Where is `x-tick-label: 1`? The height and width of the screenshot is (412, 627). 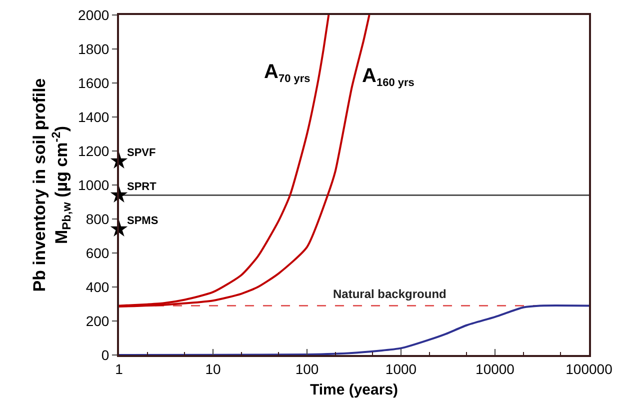
x-tick-label: 1 is located at coordinates (119, 368).